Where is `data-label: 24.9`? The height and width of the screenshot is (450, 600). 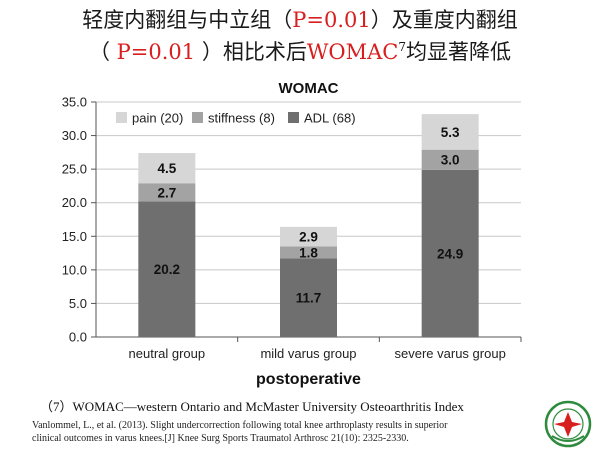
data-label: 24.9 is located at coordinates (450, 253).